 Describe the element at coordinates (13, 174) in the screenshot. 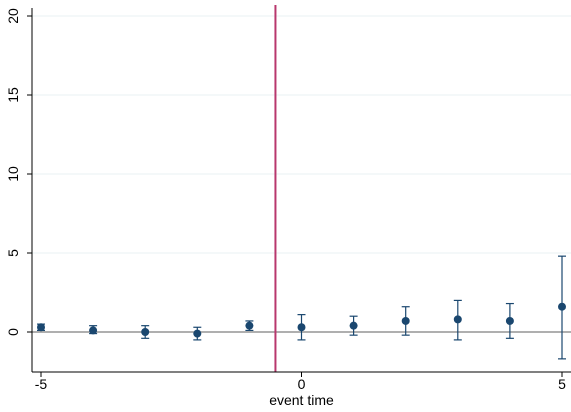

I see `y-tick-label: 10` at that location.